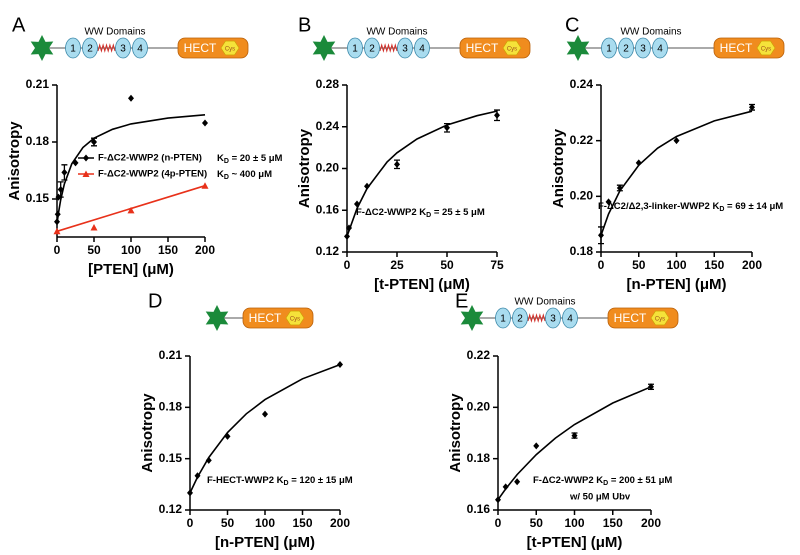 The image size is (800, 555). Describe the element at coordinates (131, 269) in the screenshot. I see `x-axis-label: [PTEN] (μM)` at that location.